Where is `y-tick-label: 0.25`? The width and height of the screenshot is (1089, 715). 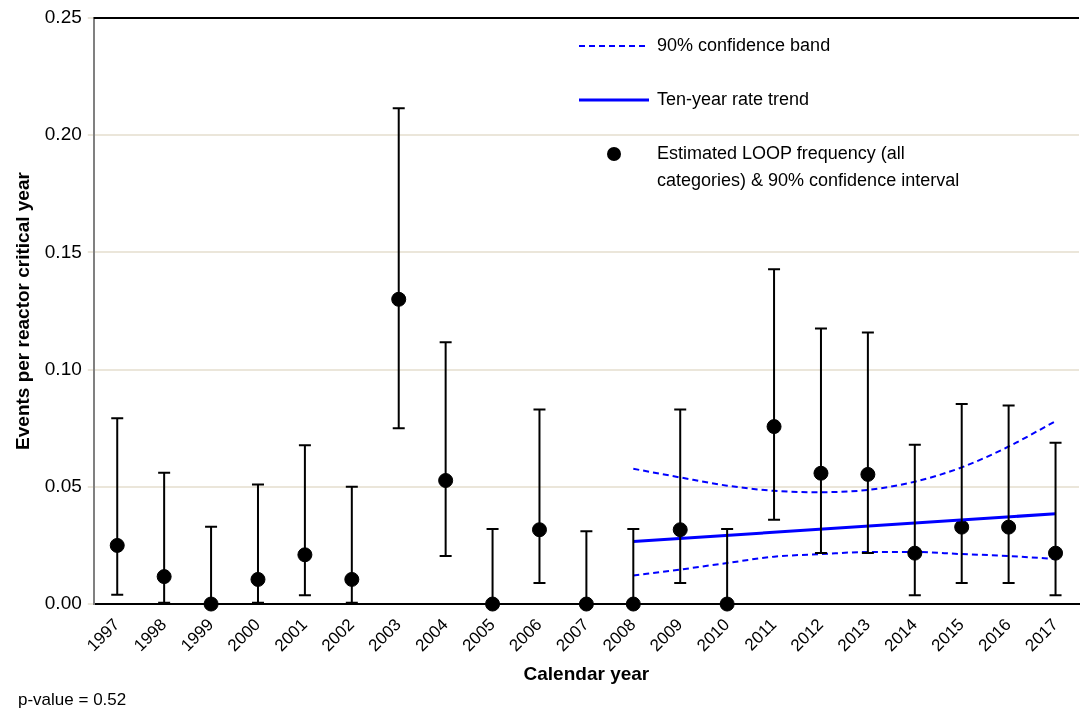 y-tick-label: 0.25 is located at coordinates (63, 17).